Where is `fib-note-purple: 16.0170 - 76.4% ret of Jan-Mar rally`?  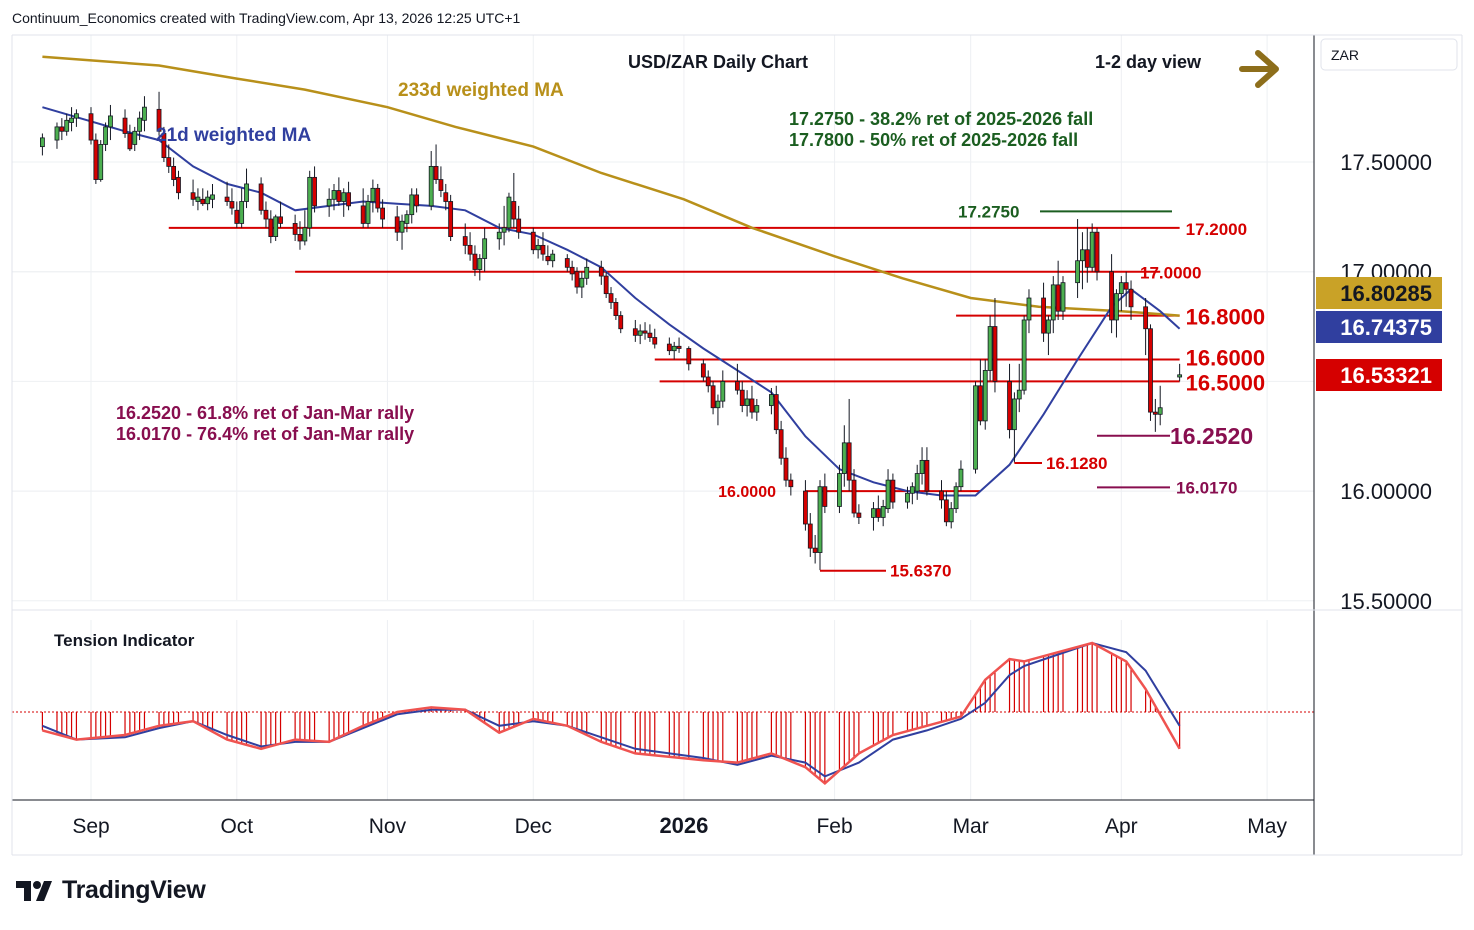 fib-note-purple: 16.0170 - 76.4% ret of Jan-Mar rally is located at coordinates (265, 434).